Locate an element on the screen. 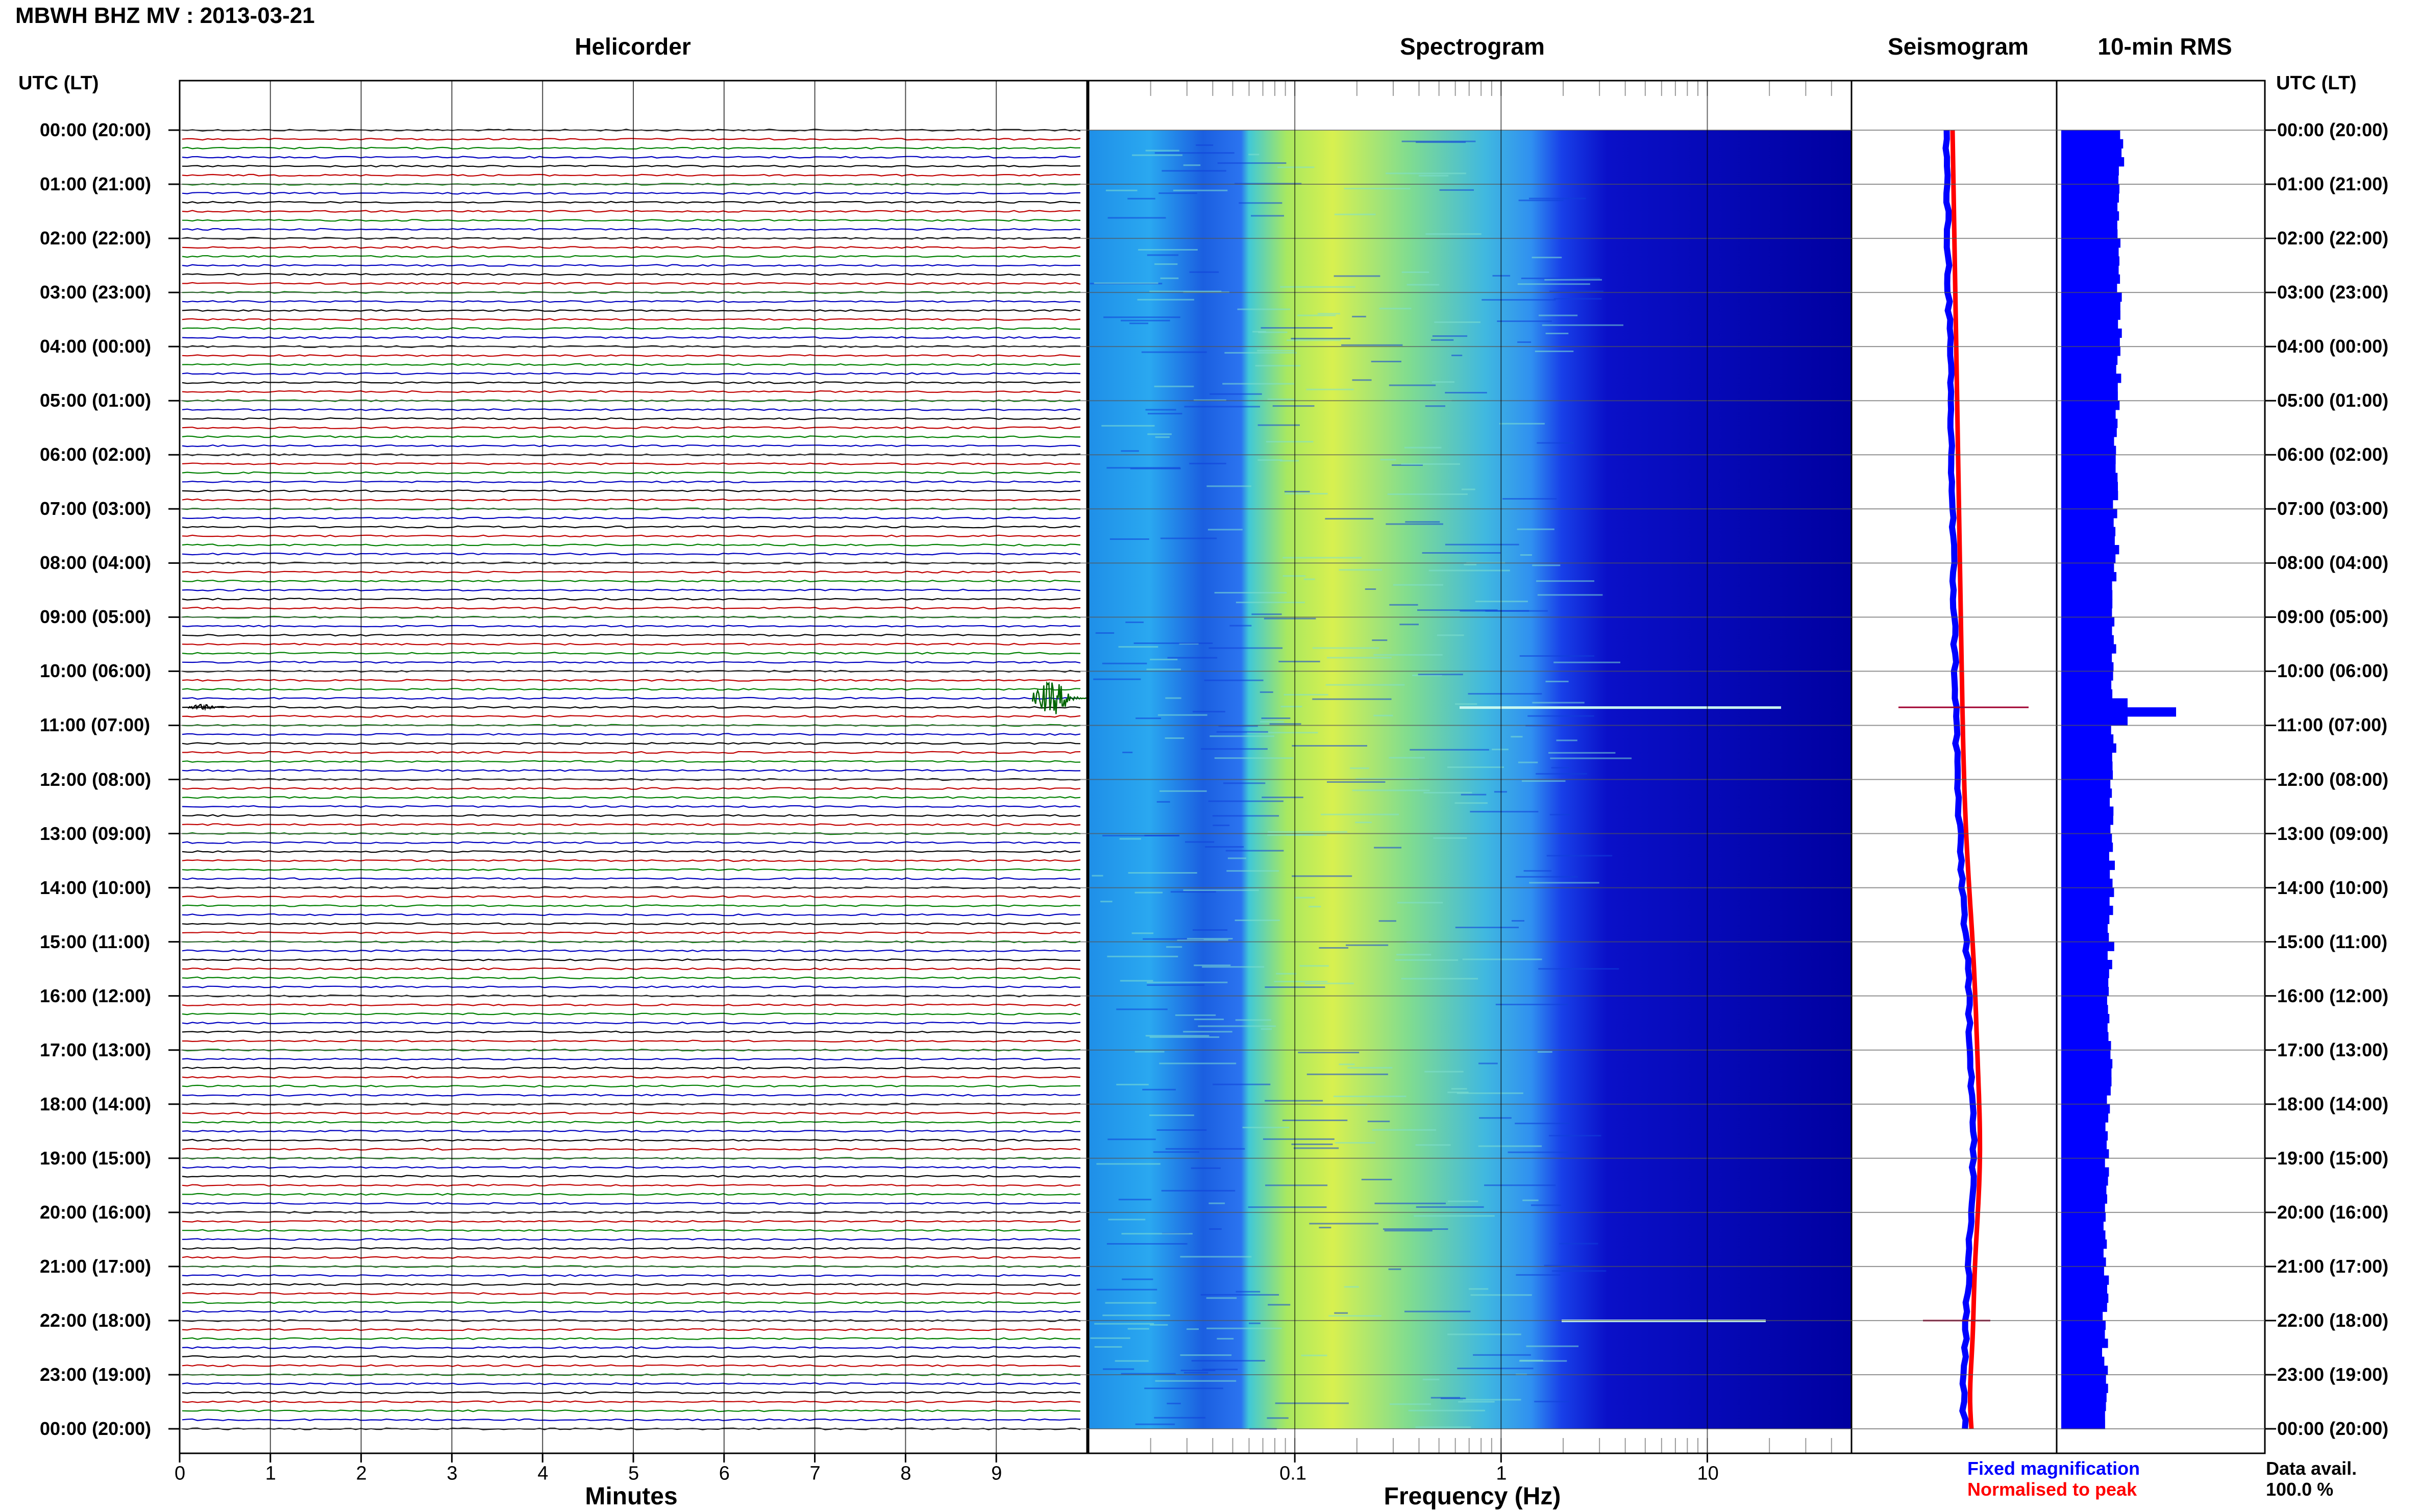 The width and height of the screenshot is (2419, 1512). minute-tick-label: 8 is located at coordinates (905, 1473).